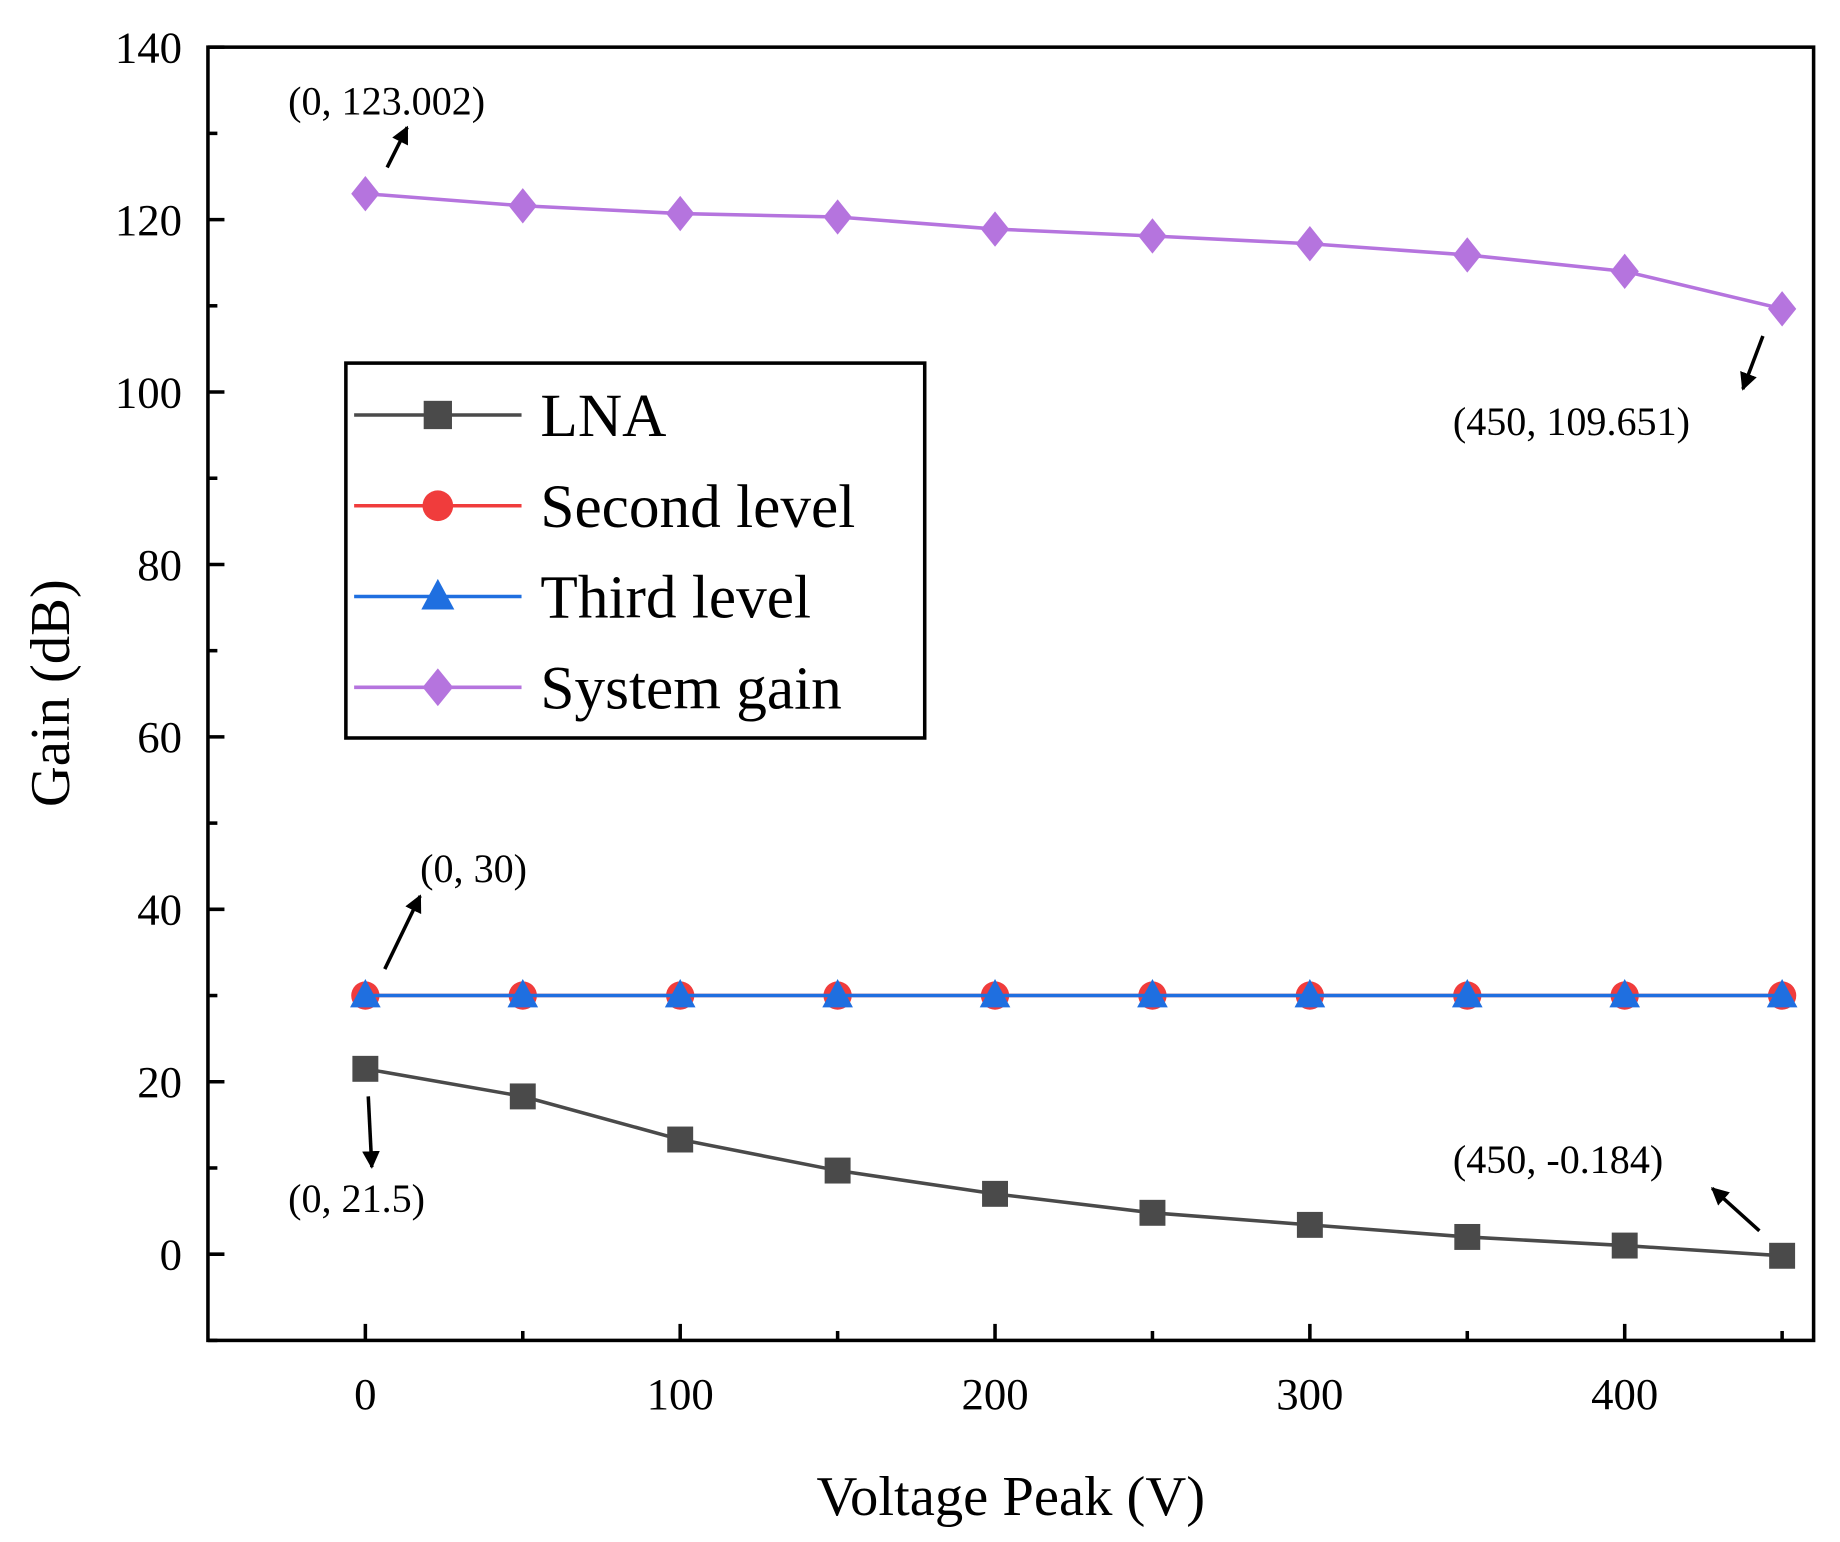  I want to click on y-tick-label: 140, so click(148, 47).